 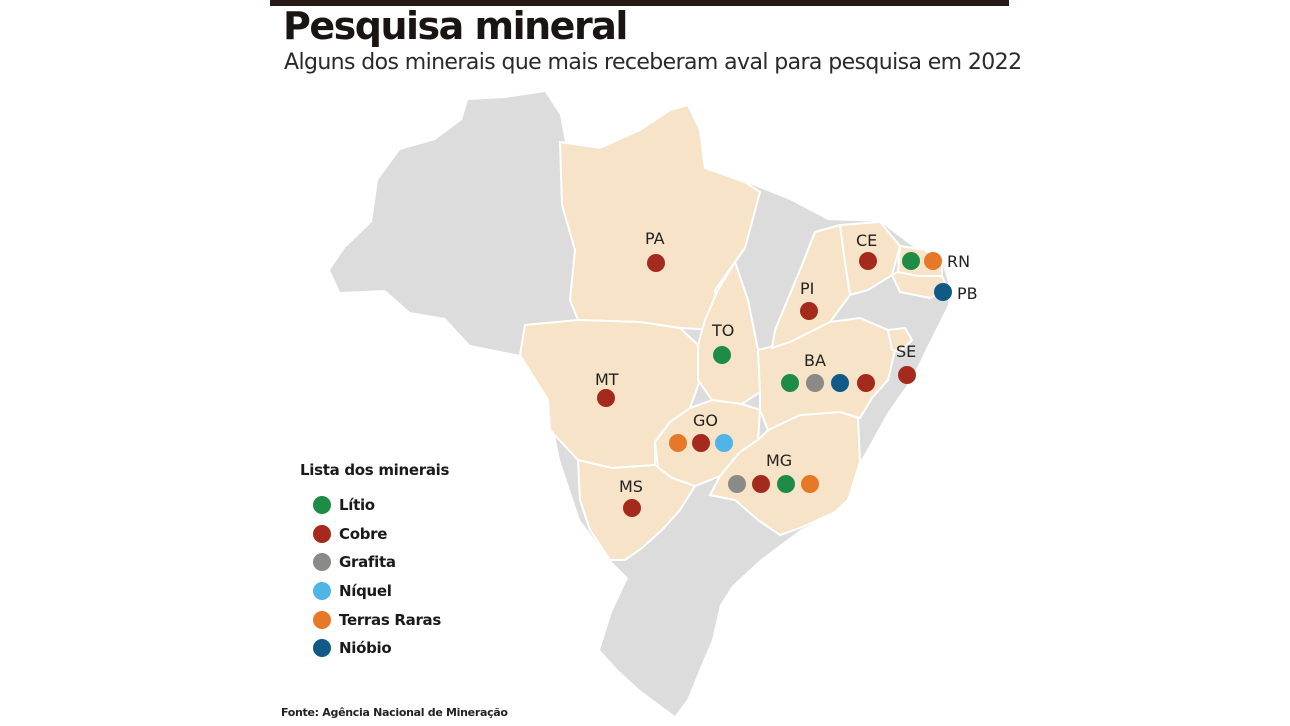 I want to click on marker-rn-lítio, so click(x=911, y=261).